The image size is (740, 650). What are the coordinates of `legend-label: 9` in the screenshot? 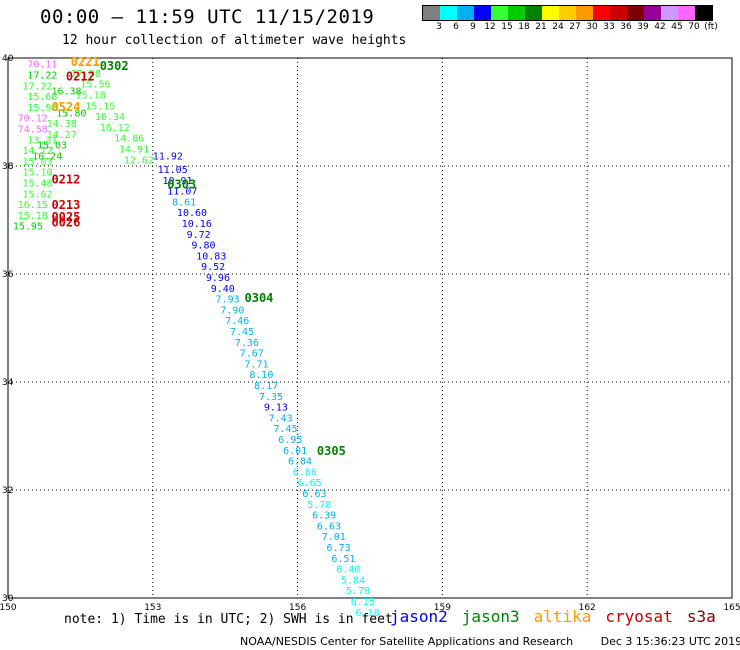 It's located at (473, 27).